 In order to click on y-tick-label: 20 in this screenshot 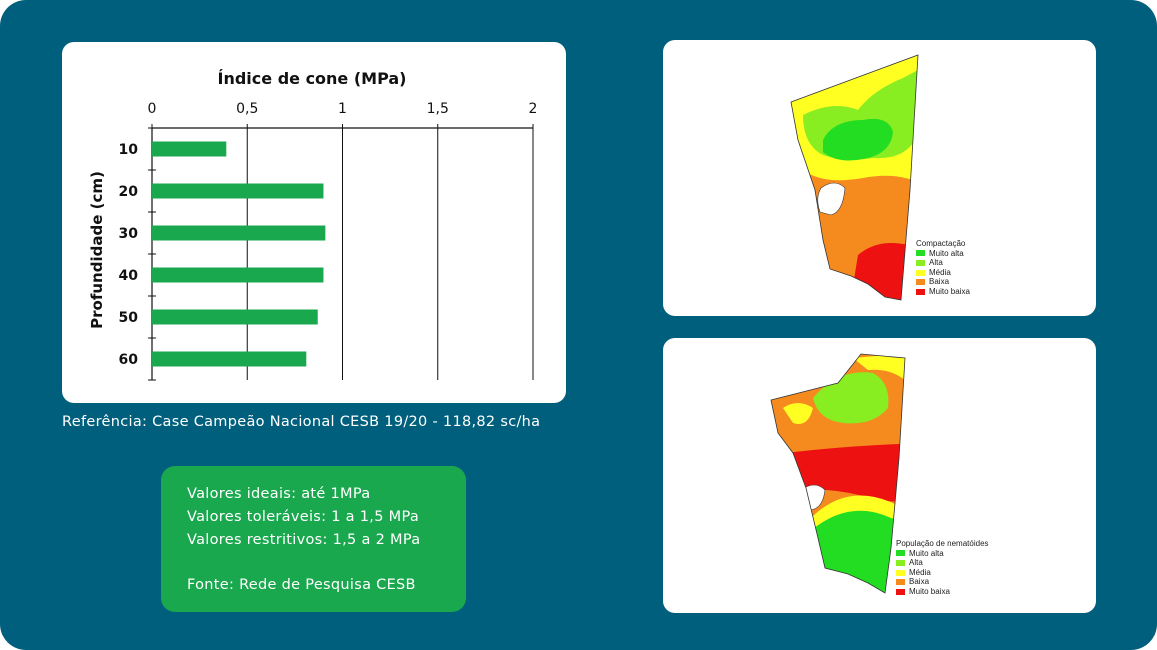, I will do `click(129, 192)`.